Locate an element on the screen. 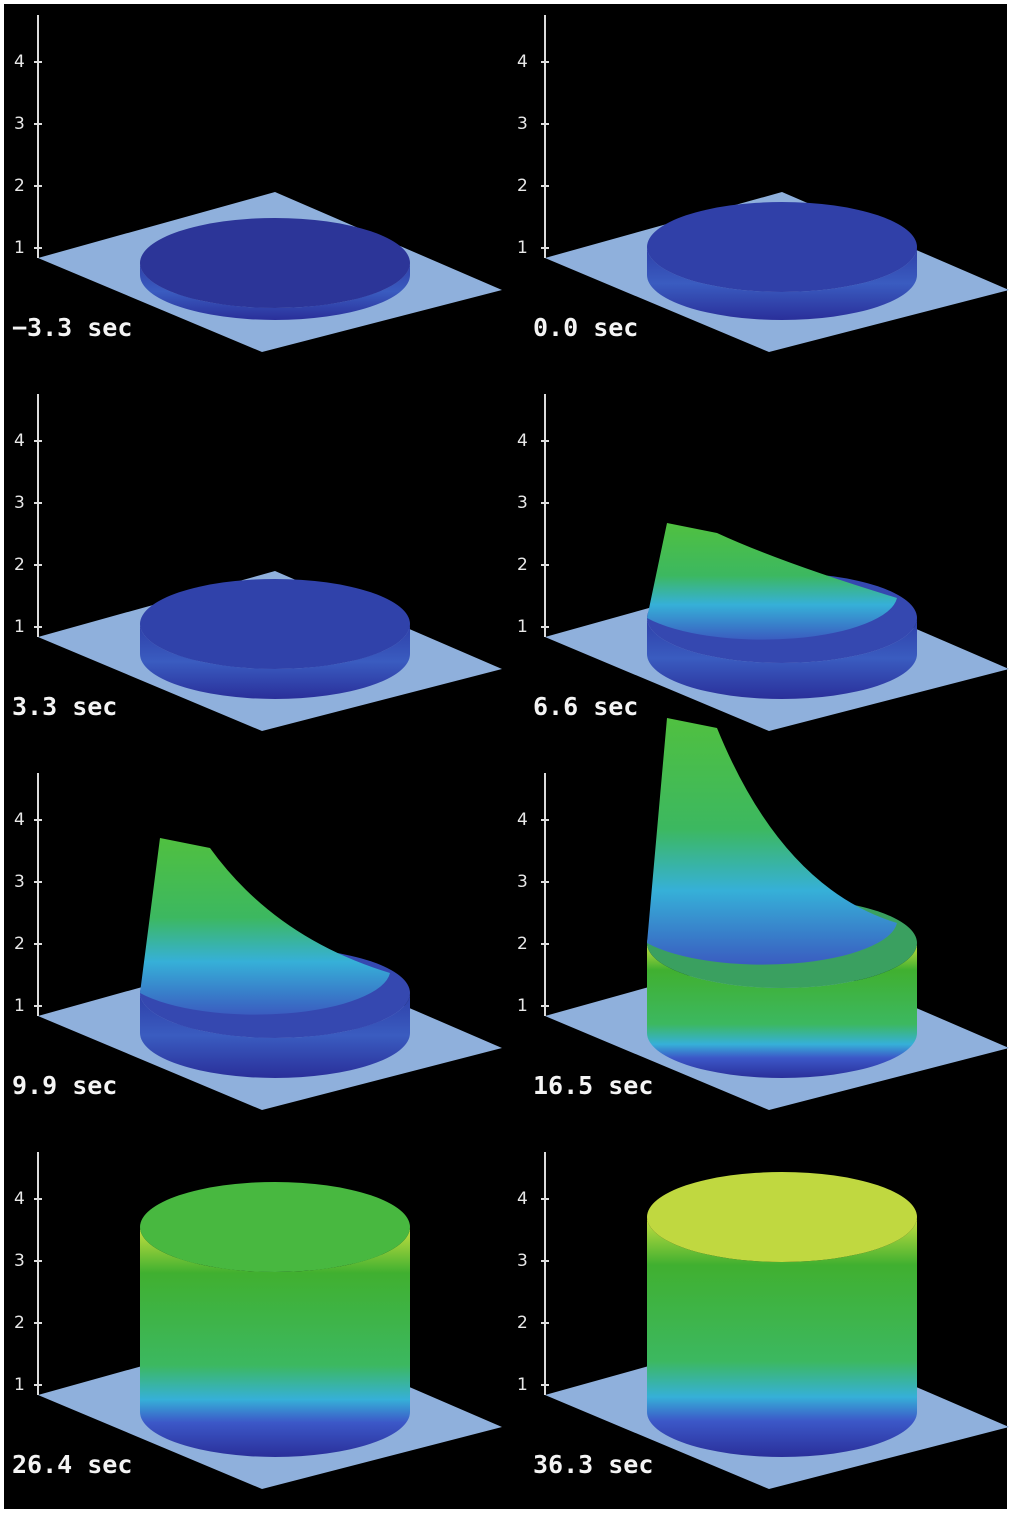 This screenshot has height=1513, width=1011. panel: 1 2 3 4 16.5 sec is located at coordinates (763, 914).